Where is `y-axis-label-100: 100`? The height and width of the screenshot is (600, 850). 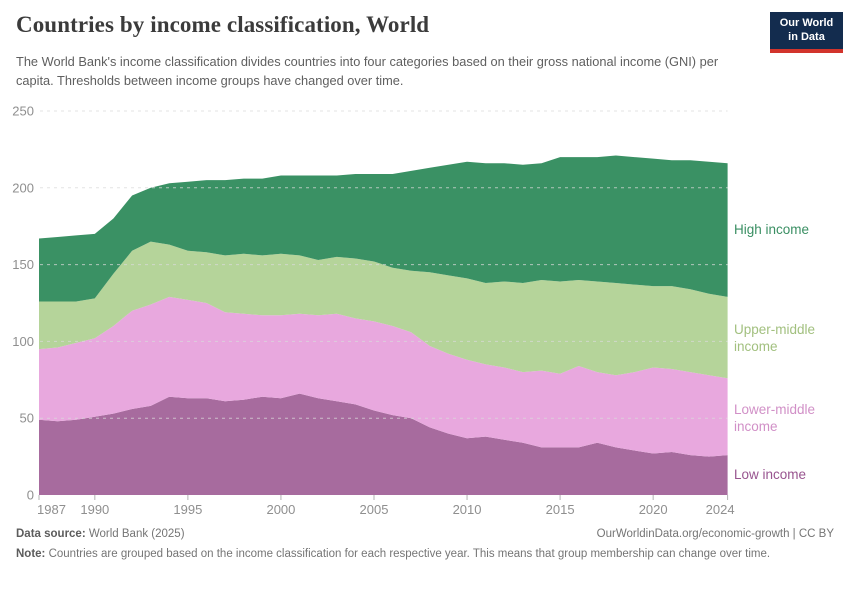
y-axis-label-100: 100 is located at coordinates (23, 341).